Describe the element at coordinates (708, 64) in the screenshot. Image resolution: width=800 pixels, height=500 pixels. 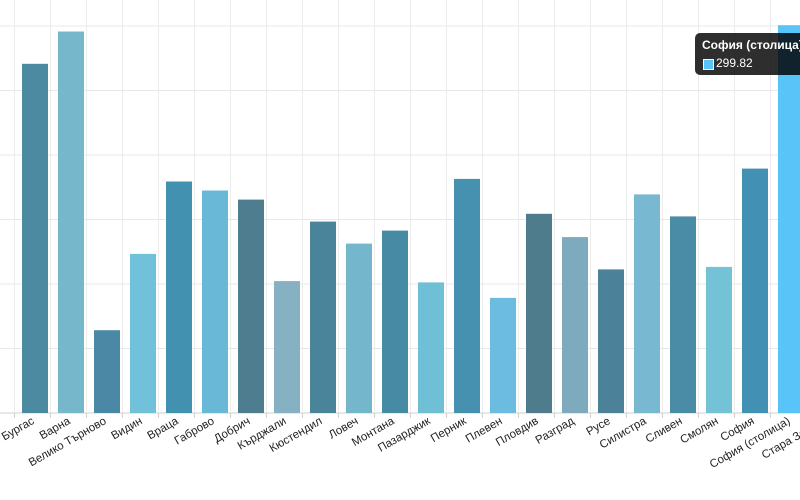
I see `tooltip-swatch` at that location.